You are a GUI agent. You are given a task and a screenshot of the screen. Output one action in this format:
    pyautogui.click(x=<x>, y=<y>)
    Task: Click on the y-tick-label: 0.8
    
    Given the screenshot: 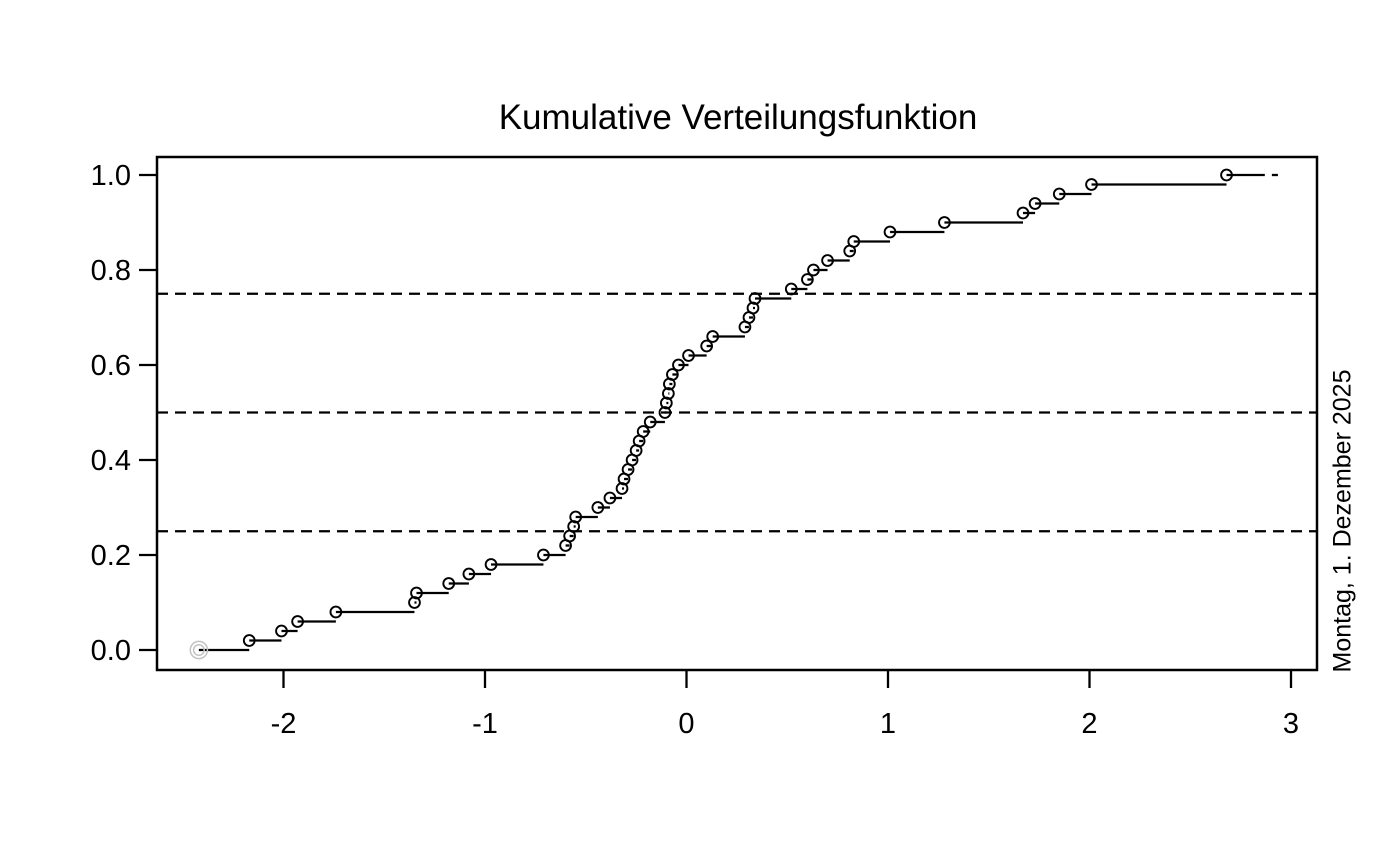 What is the action you would take?
    pyautogui.click(x=111, y=271)
    